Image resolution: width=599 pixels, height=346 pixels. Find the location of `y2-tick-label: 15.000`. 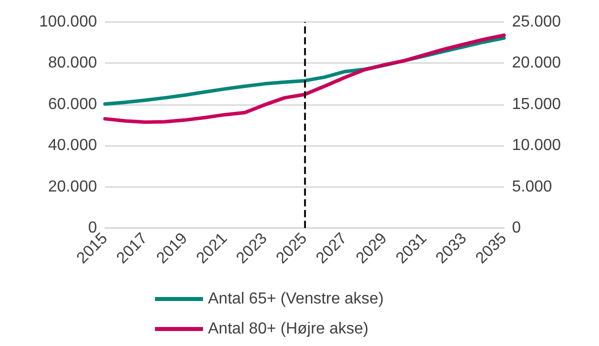

y2-tick-label: 15.000 is located at coordinates (537, 104).